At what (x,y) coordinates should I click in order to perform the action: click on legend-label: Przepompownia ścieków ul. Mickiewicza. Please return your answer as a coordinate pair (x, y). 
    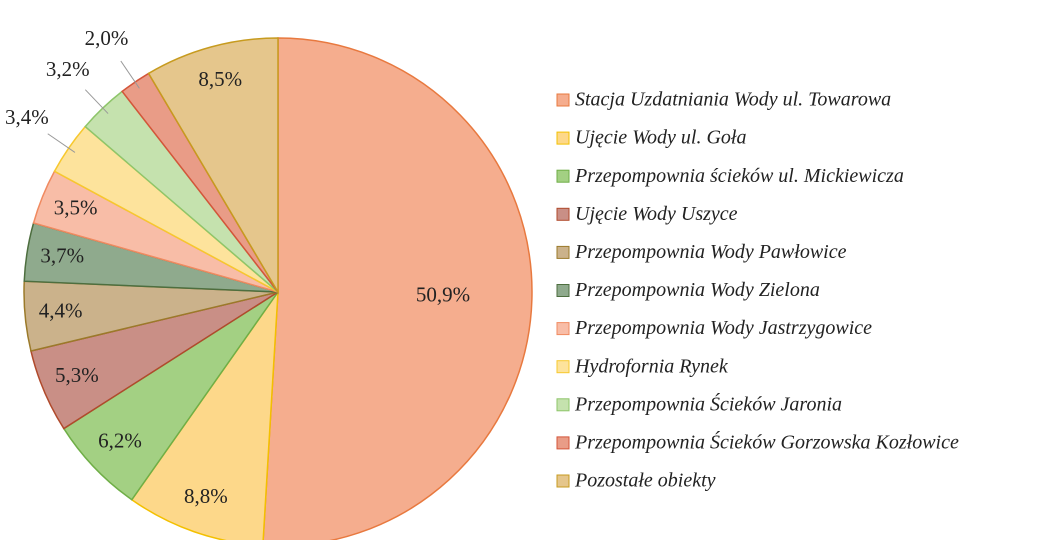
    Looking at the image, I should click on (739, 176).